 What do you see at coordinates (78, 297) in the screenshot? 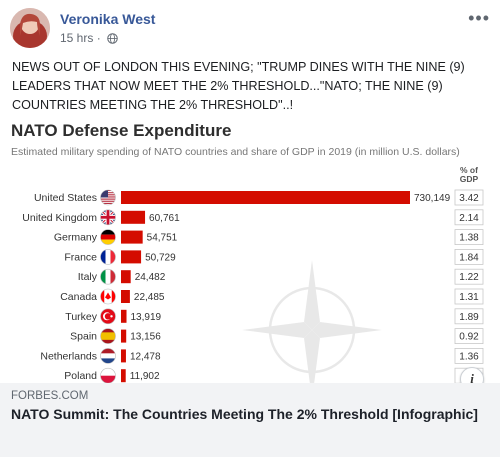
I see `category-label: Canada` at bounding box center [78, 297].